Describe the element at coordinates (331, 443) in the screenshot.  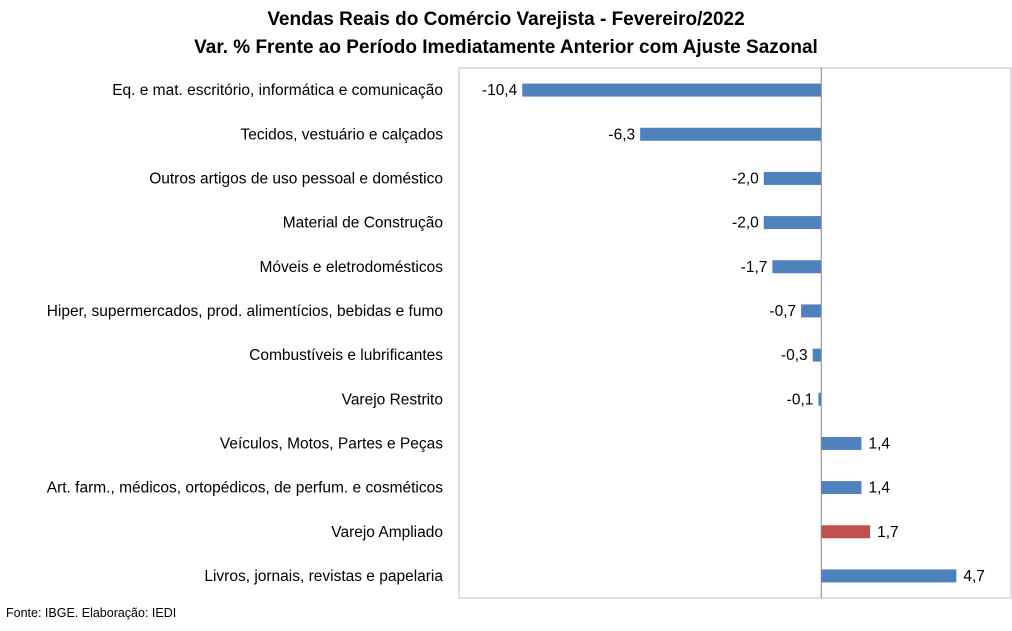
I see `category-label: Veículos, Motos, Partes e Peças` at that location.